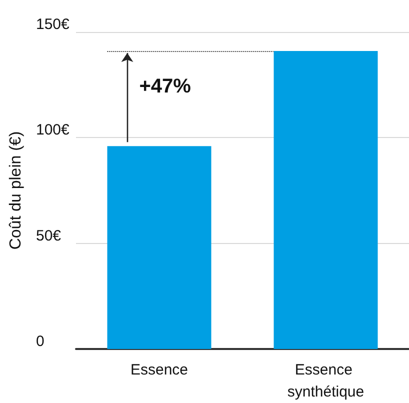  What do you see at coordinates (40, 341) in the screenshot?
I see `y-tick-label: 0` at bounding box center [40, 341].